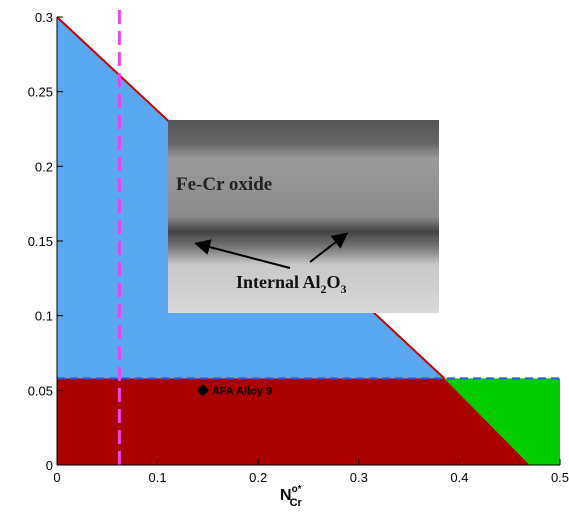 This screenshot has width=569, height=517. Describe the element at coordinates (202, 390) in the screenshot. I see `data-point` at that location.